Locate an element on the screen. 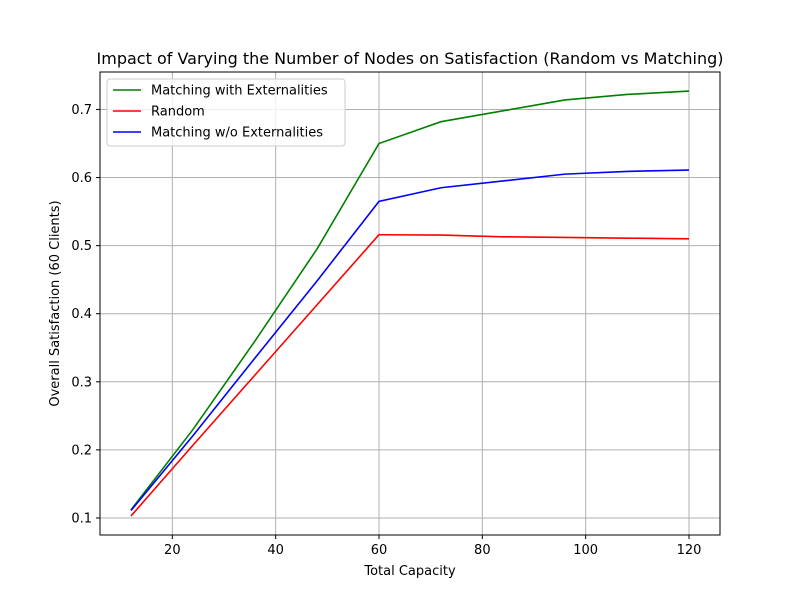 The image size is (800, 600). y-tick-label: 0.6 is located at coordinates (81, 178).